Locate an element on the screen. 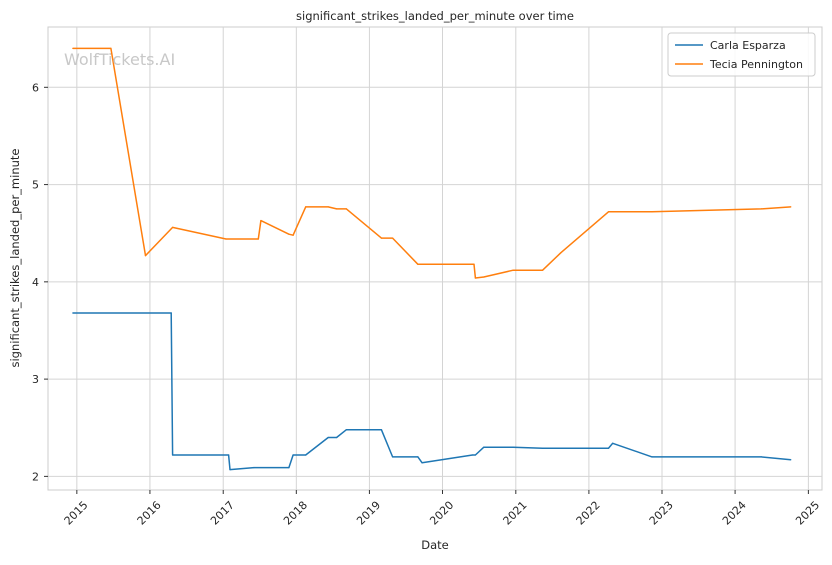  legend-label-carla-esparza: Carla Esparza is located at coordinates (748, 45).